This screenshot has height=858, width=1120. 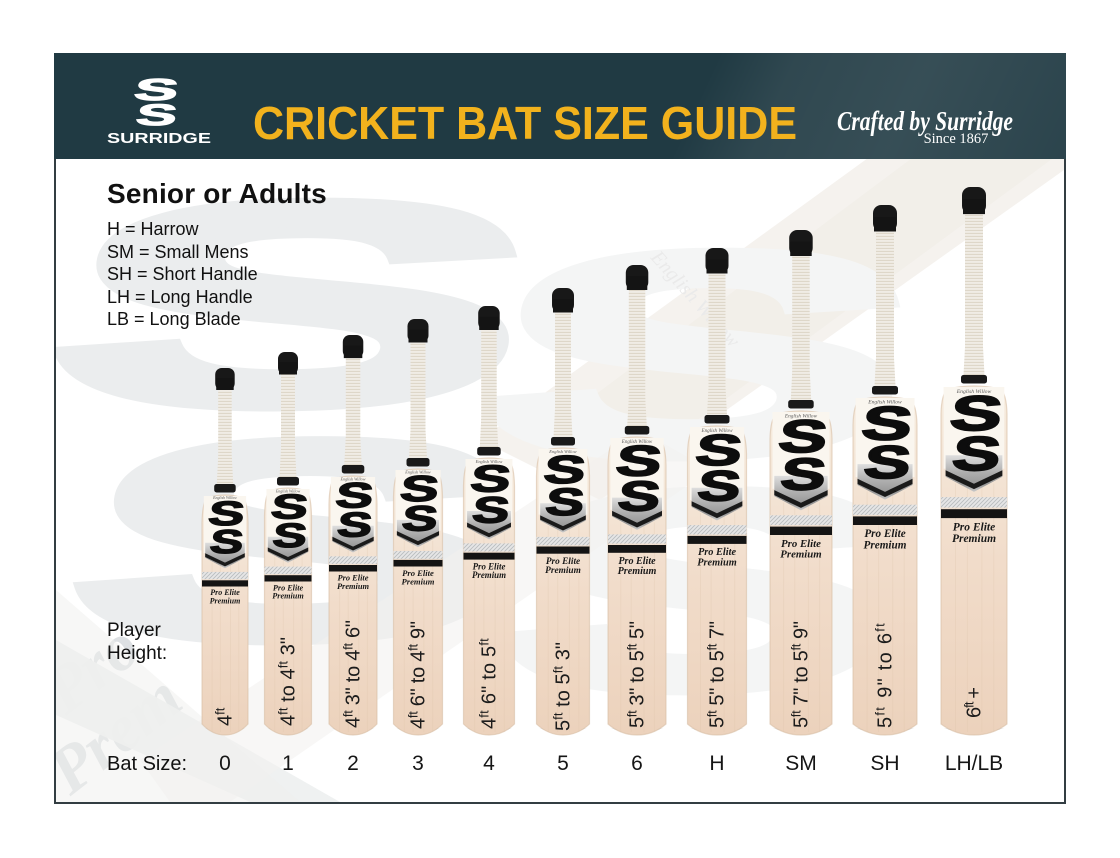 I want to click on svg-text: 5ft​ 3" to 5ft​ 5", so click(x=637, y=674).